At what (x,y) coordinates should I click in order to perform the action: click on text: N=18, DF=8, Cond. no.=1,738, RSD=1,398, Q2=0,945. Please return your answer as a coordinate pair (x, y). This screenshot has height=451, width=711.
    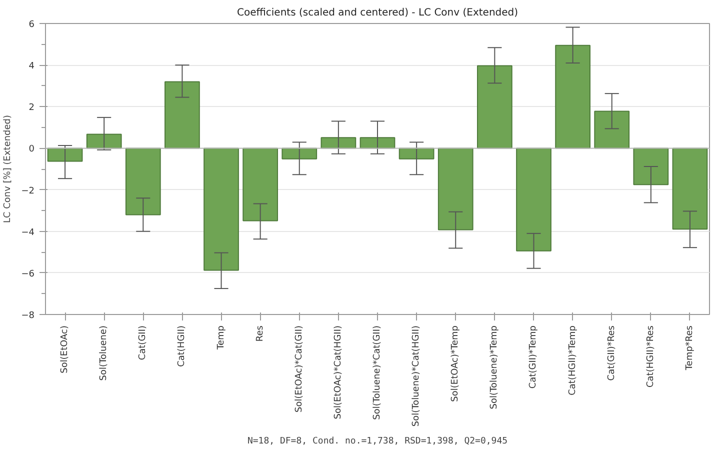
    Looking at the image, I should click on (377, 441).